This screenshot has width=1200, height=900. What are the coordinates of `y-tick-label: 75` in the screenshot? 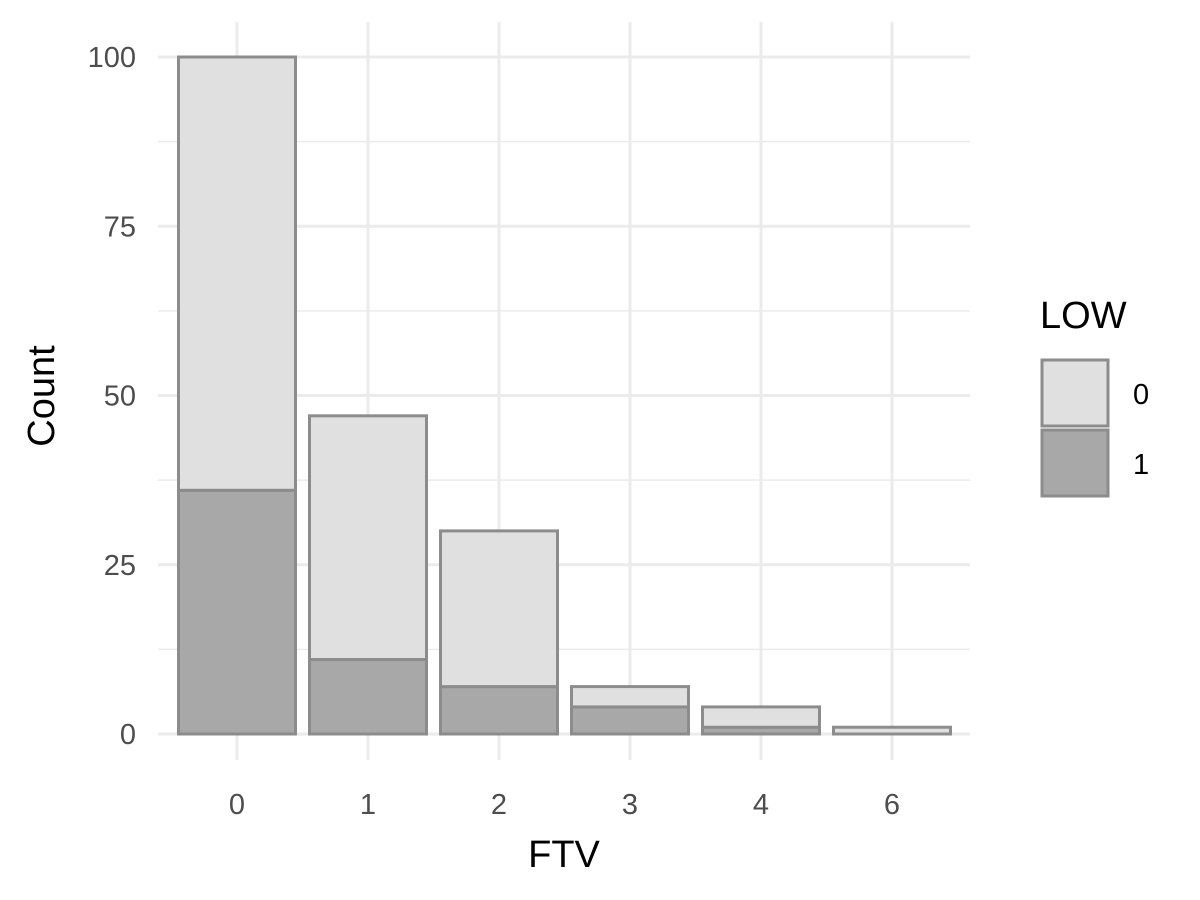 It's located at (120, 227).